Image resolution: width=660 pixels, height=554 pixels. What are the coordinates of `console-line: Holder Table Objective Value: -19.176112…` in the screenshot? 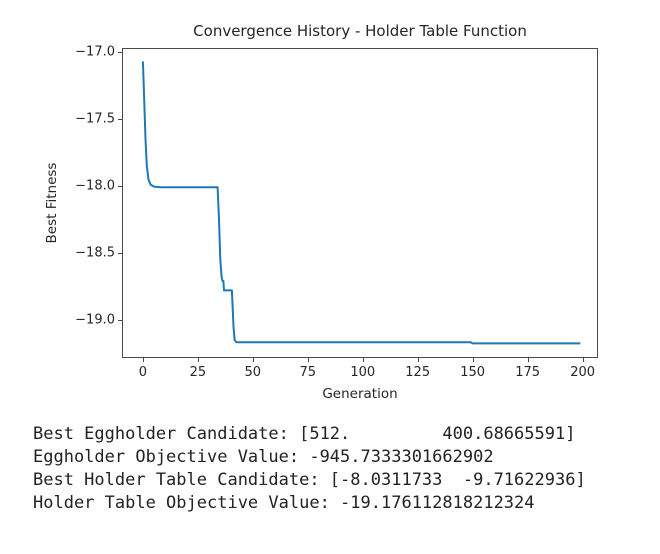 It's located at (284, 503).